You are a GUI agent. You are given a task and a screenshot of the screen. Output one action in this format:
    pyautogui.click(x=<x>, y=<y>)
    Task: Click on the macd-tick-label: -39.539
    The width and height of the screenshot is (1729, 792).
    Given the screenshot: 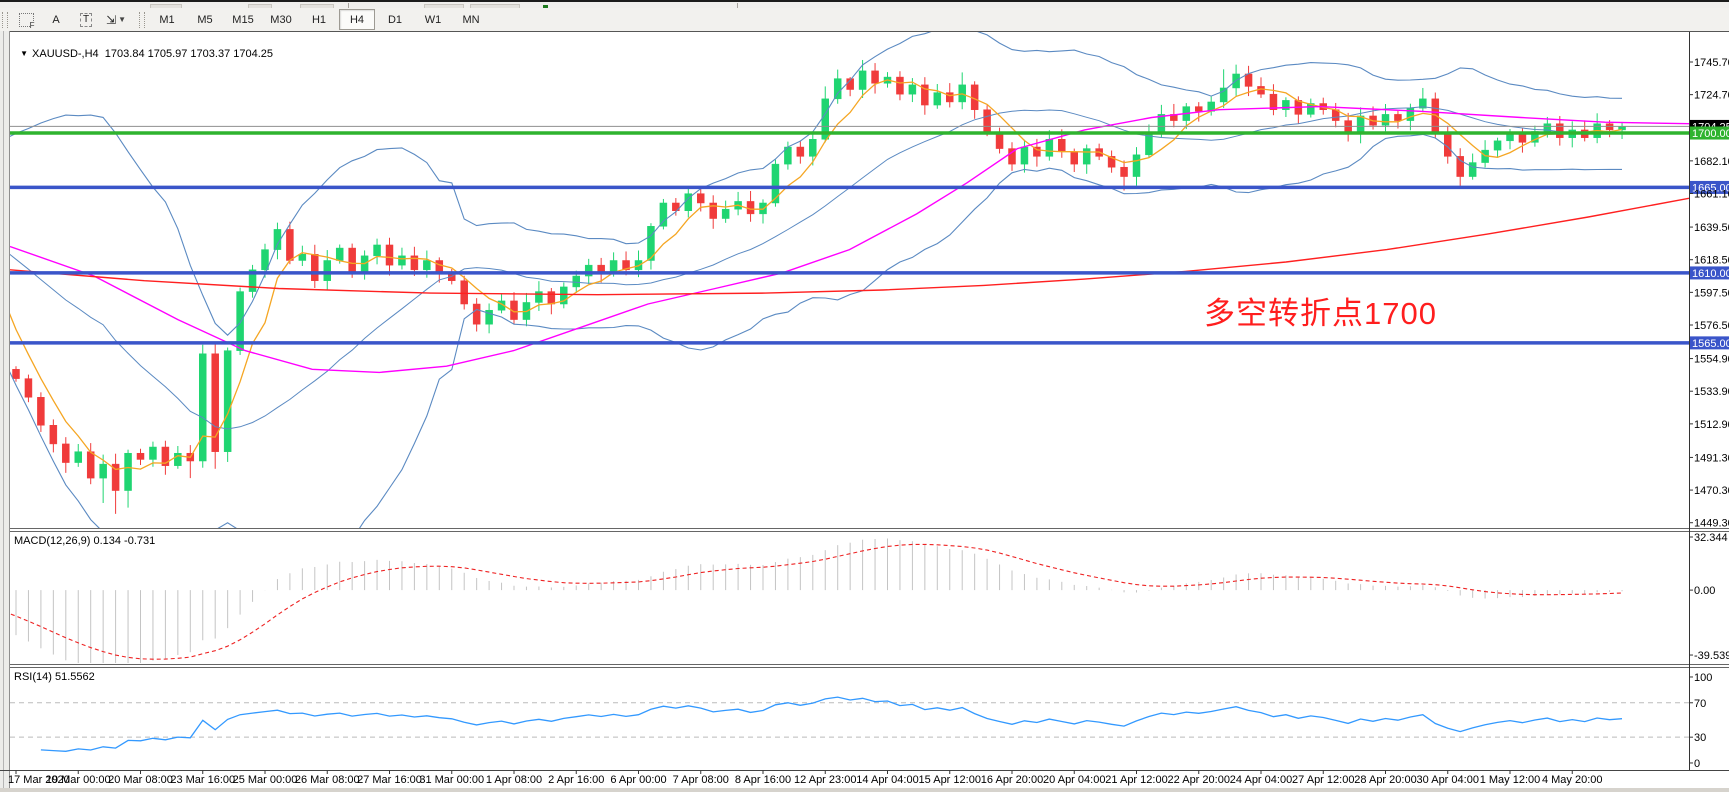 What is the action you would take?
    pyautogui.click(x=1711, y=656)
    